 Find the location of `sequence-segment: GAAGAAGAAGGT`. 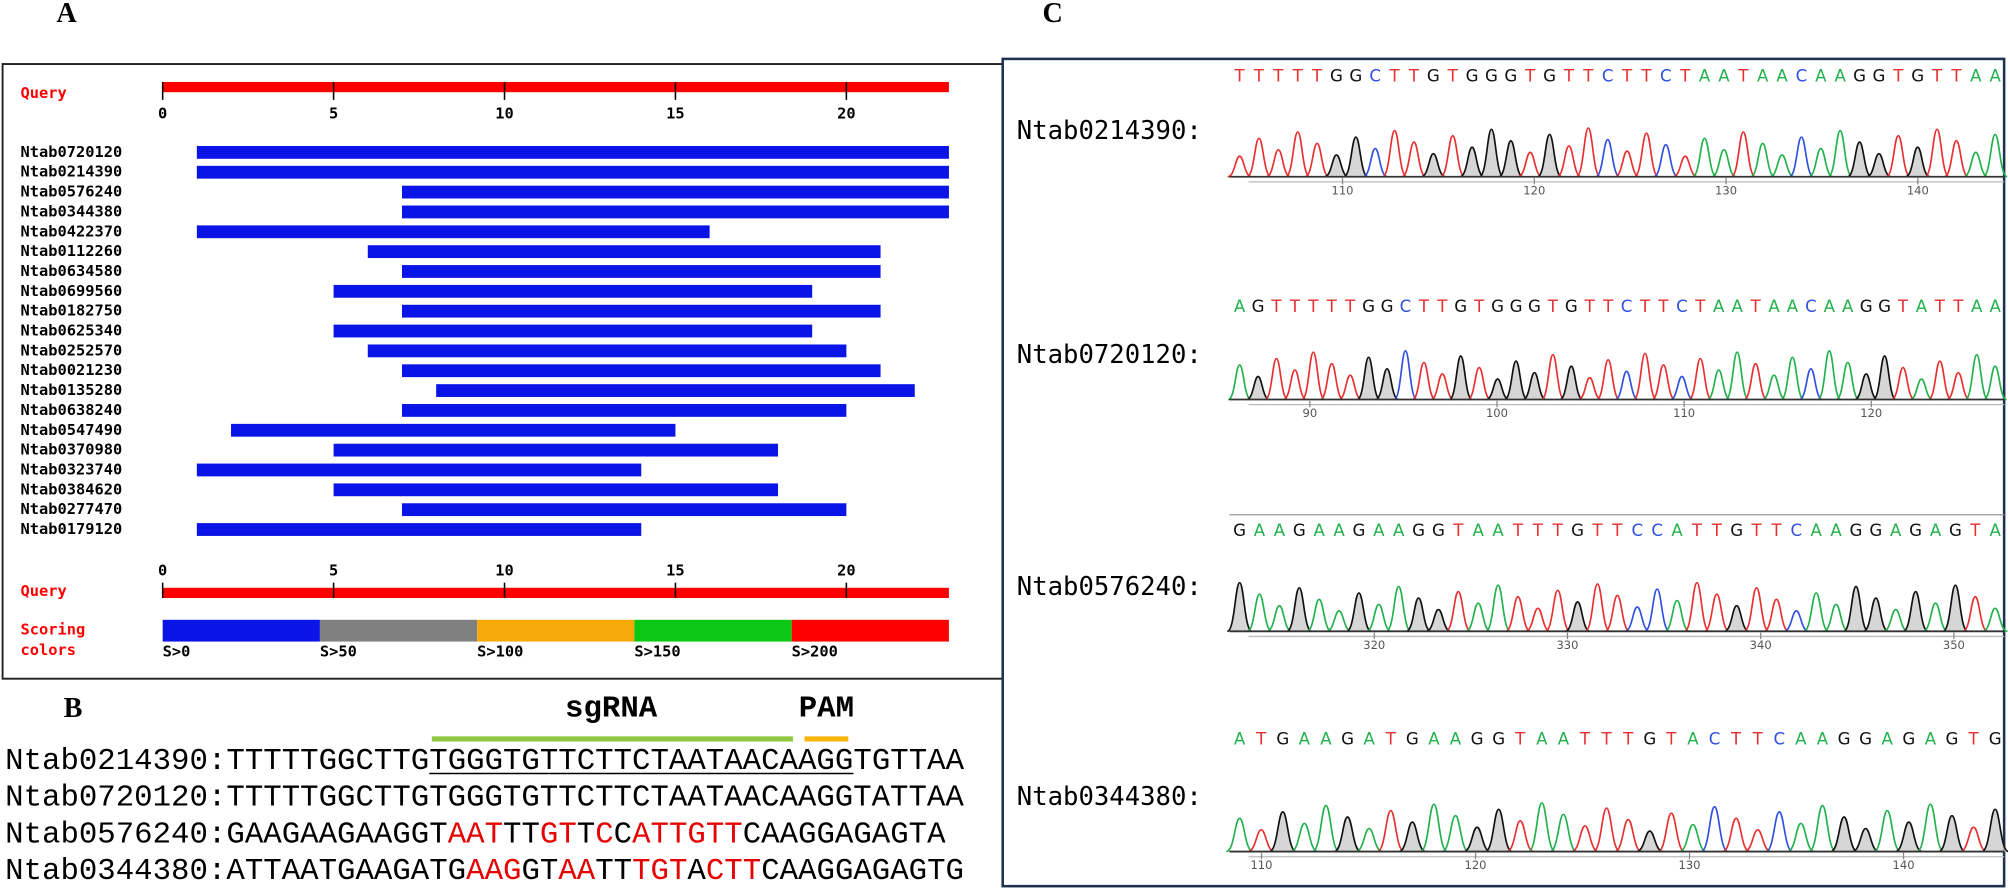

sequence-segment: GAAGAAGAAGGT is located at coordinates (336, 834).